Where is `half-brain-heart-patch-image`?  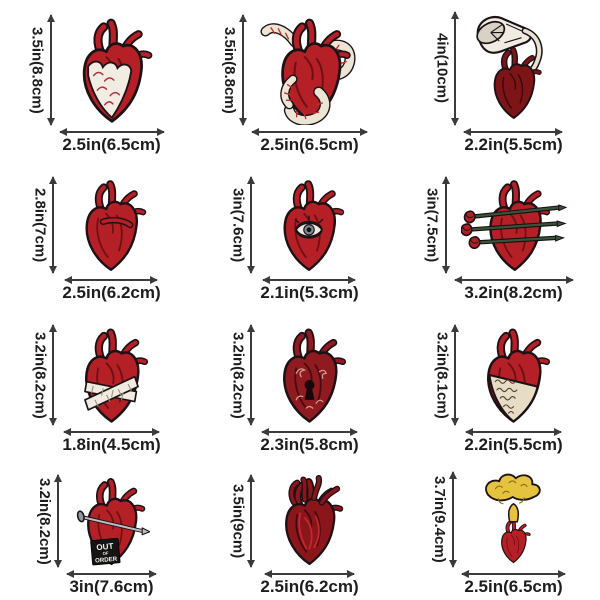 half-brain-heart-patch-image is located at coordinates (513, 375).